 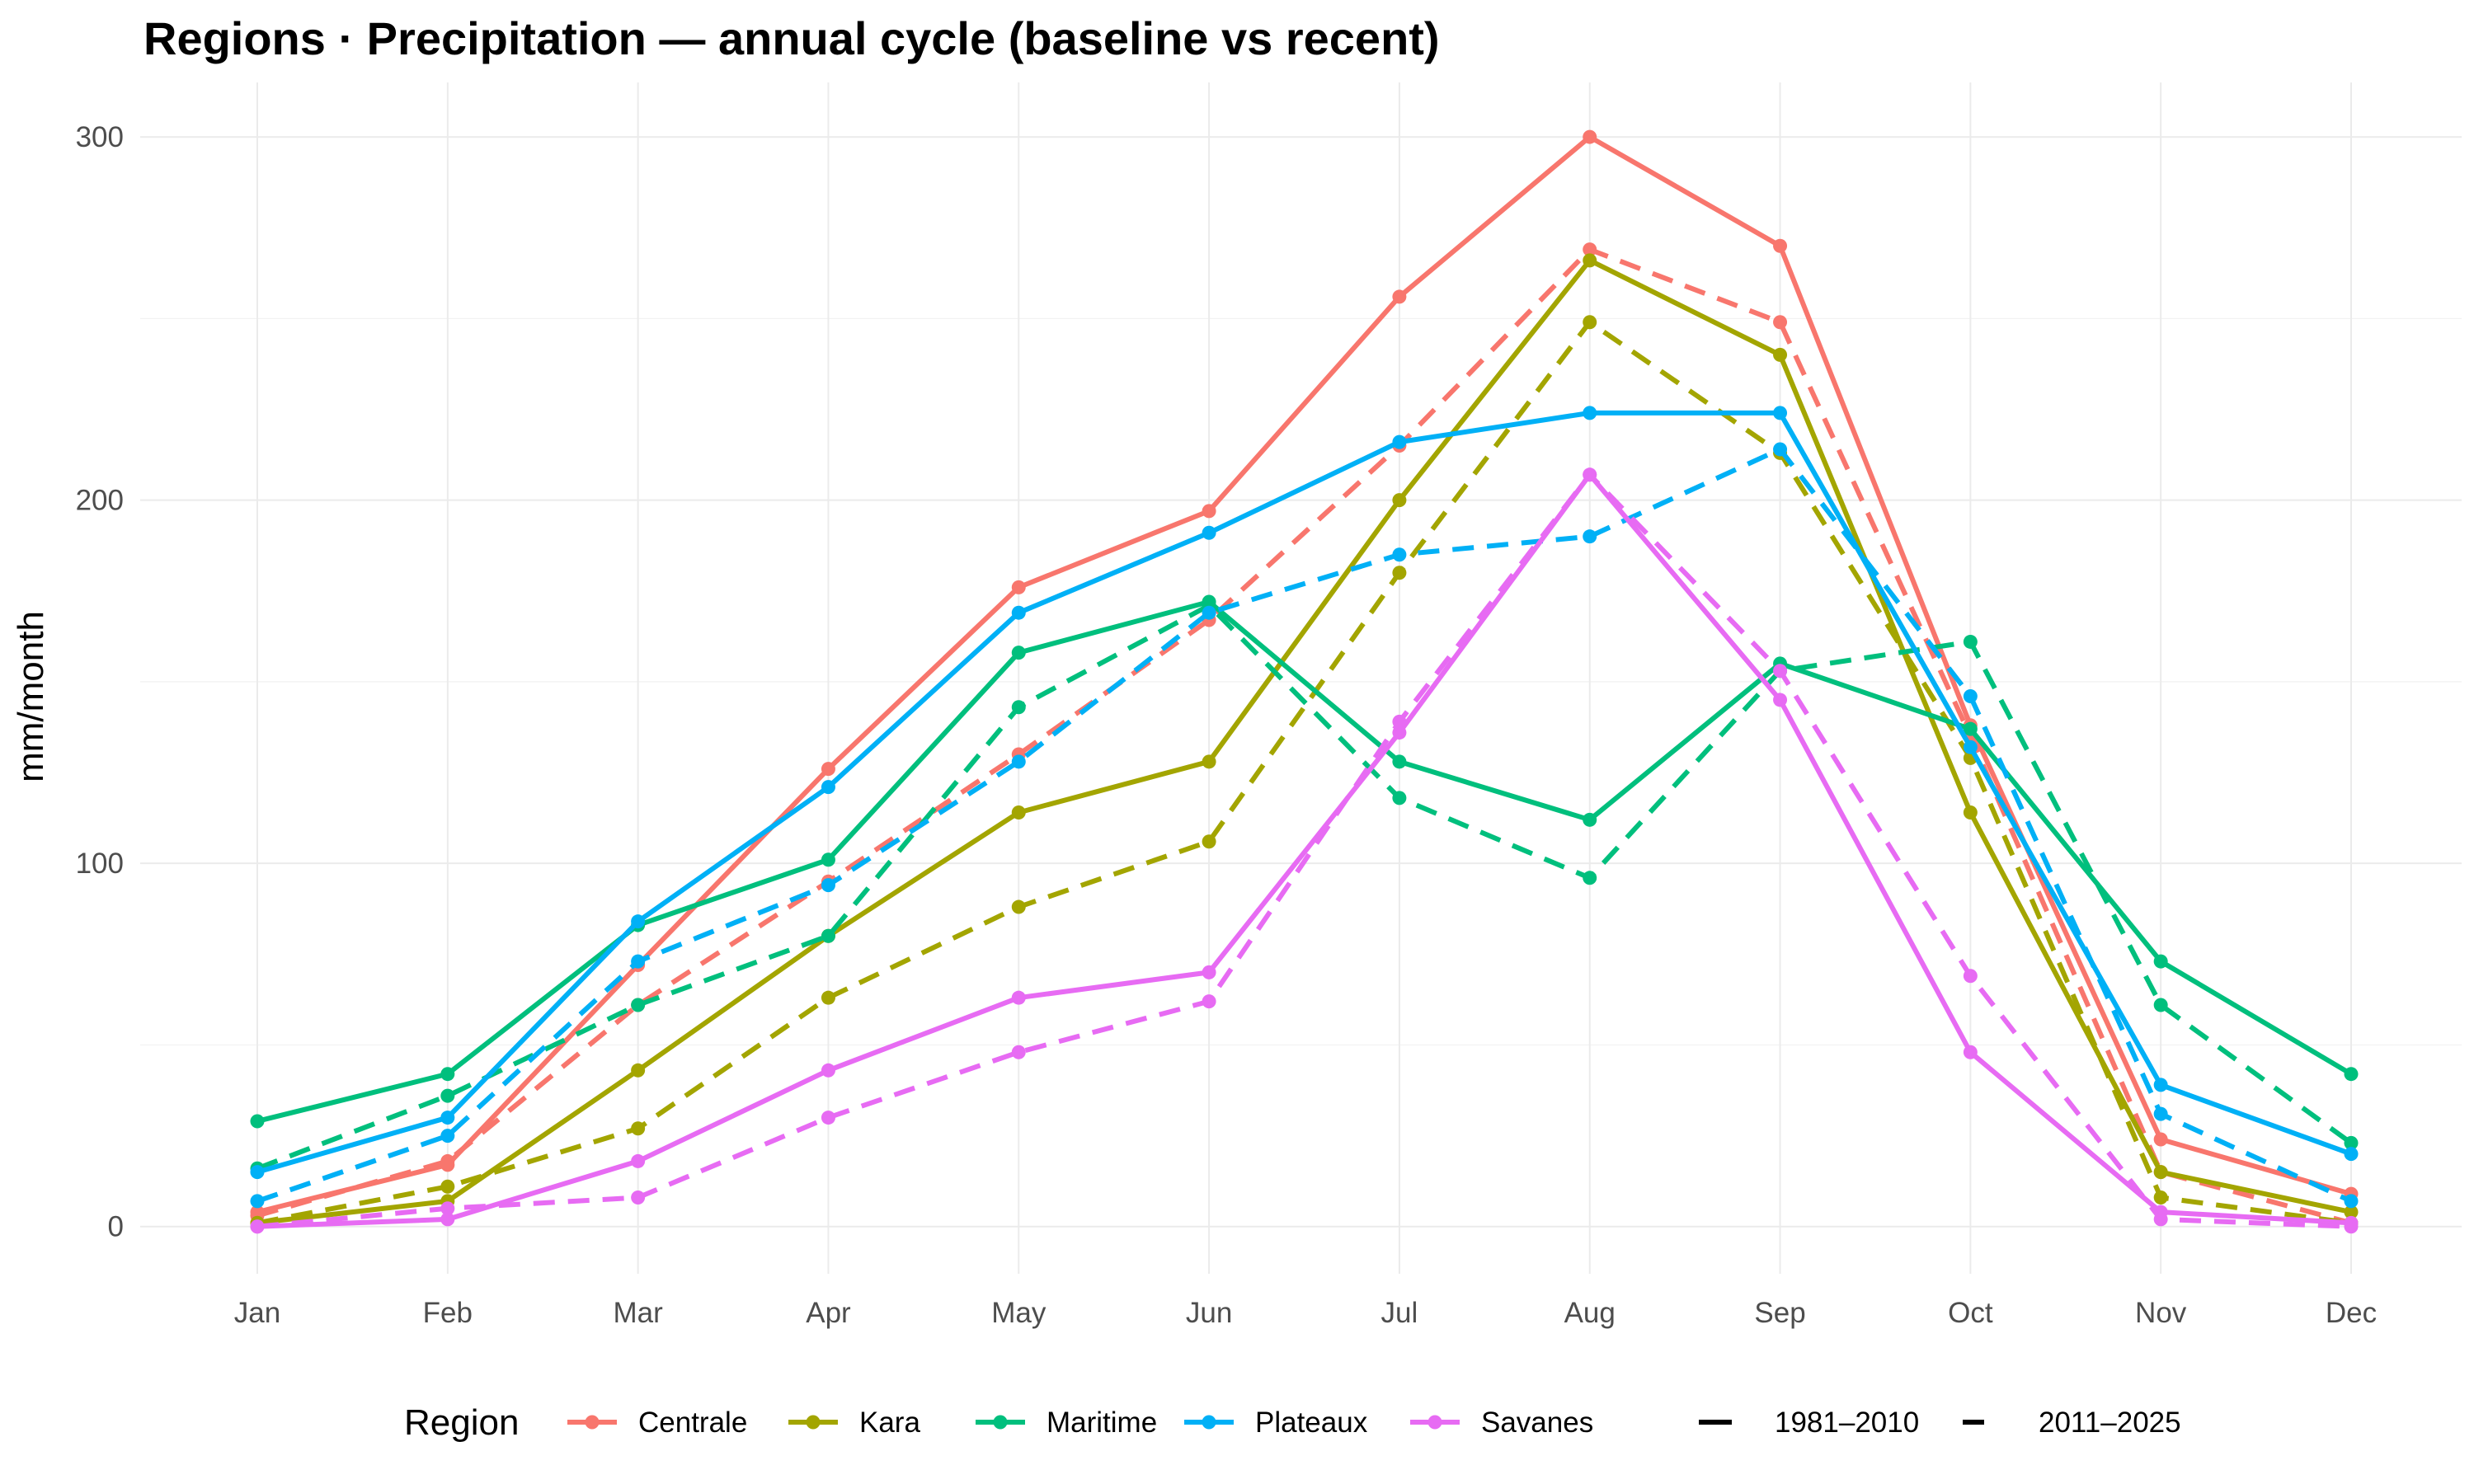 I want to click on y-tick-label: 200, so click(x=100, y=501).